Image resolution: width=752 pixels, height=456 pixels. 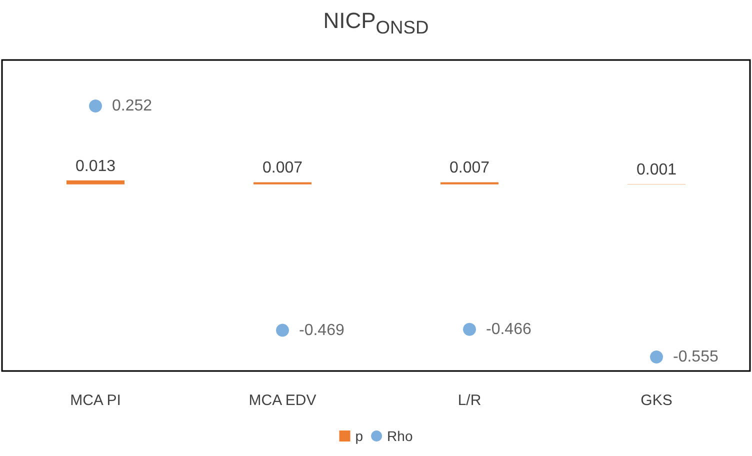 I want to click on data-label: -0.555, so click(x=695, y=357).